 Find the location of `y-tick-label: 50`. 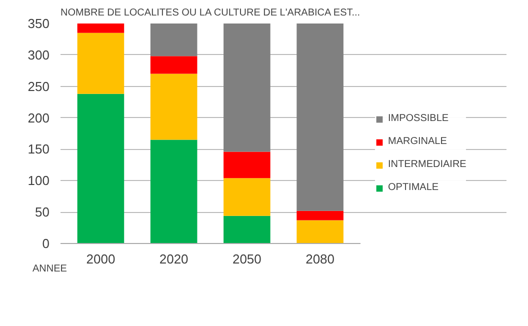

y-tick-label: 50 is located at coordinates (42, 212).